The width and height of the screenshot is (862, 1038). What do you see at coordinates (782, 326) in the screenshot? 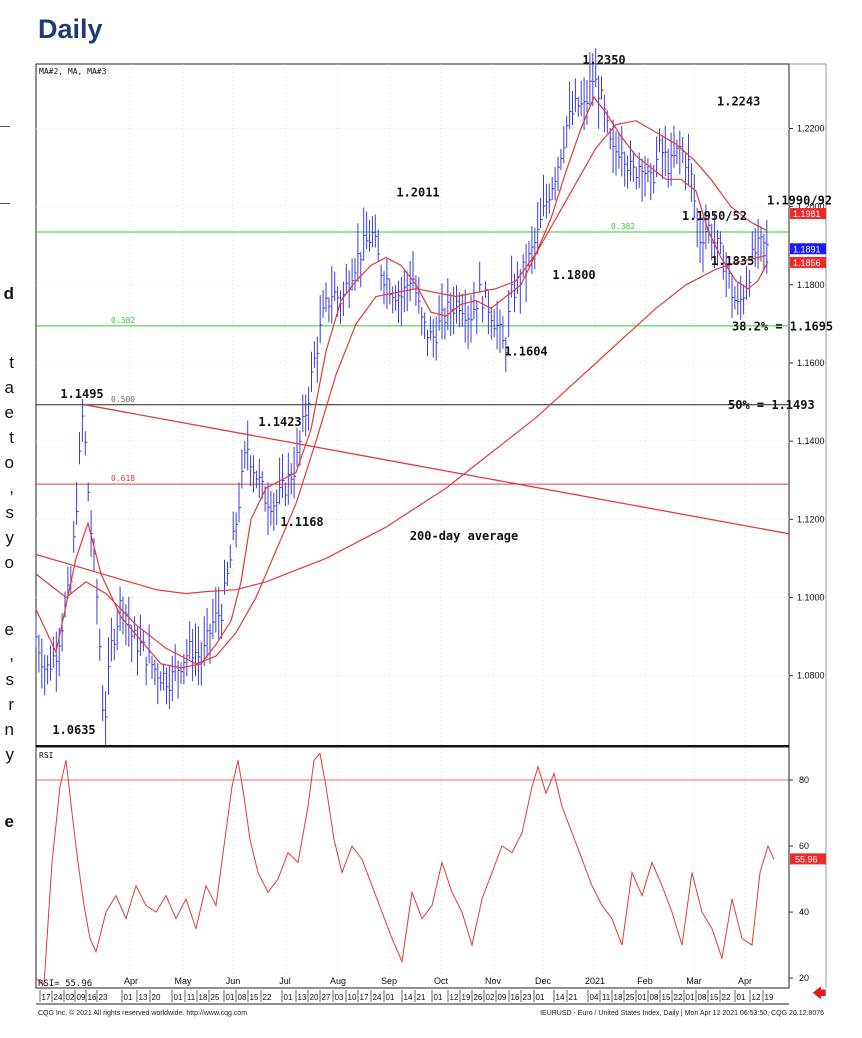
I see `price-annotation: 38.2% = 1.1695` at bounding box center [782, 326].